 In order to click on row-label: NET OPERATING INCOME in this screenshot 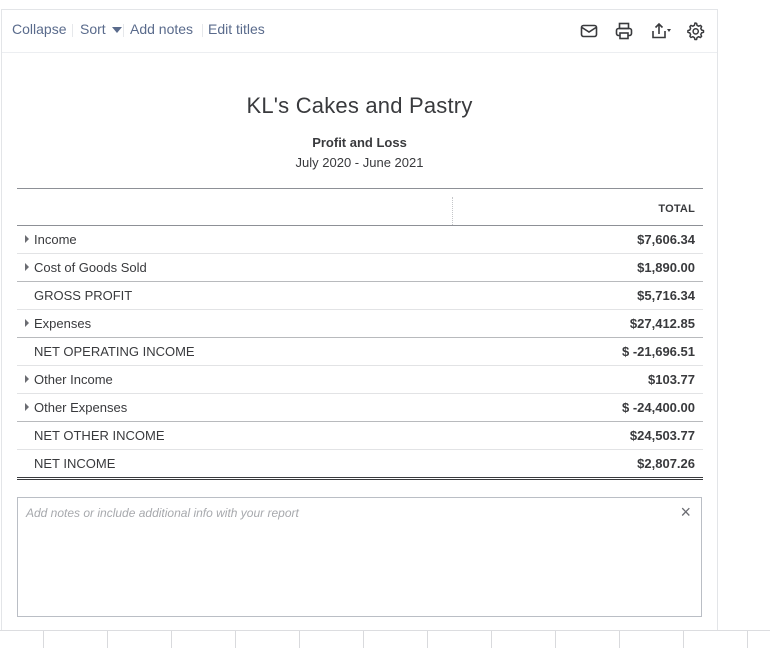, I will do `click(114, 351)`.